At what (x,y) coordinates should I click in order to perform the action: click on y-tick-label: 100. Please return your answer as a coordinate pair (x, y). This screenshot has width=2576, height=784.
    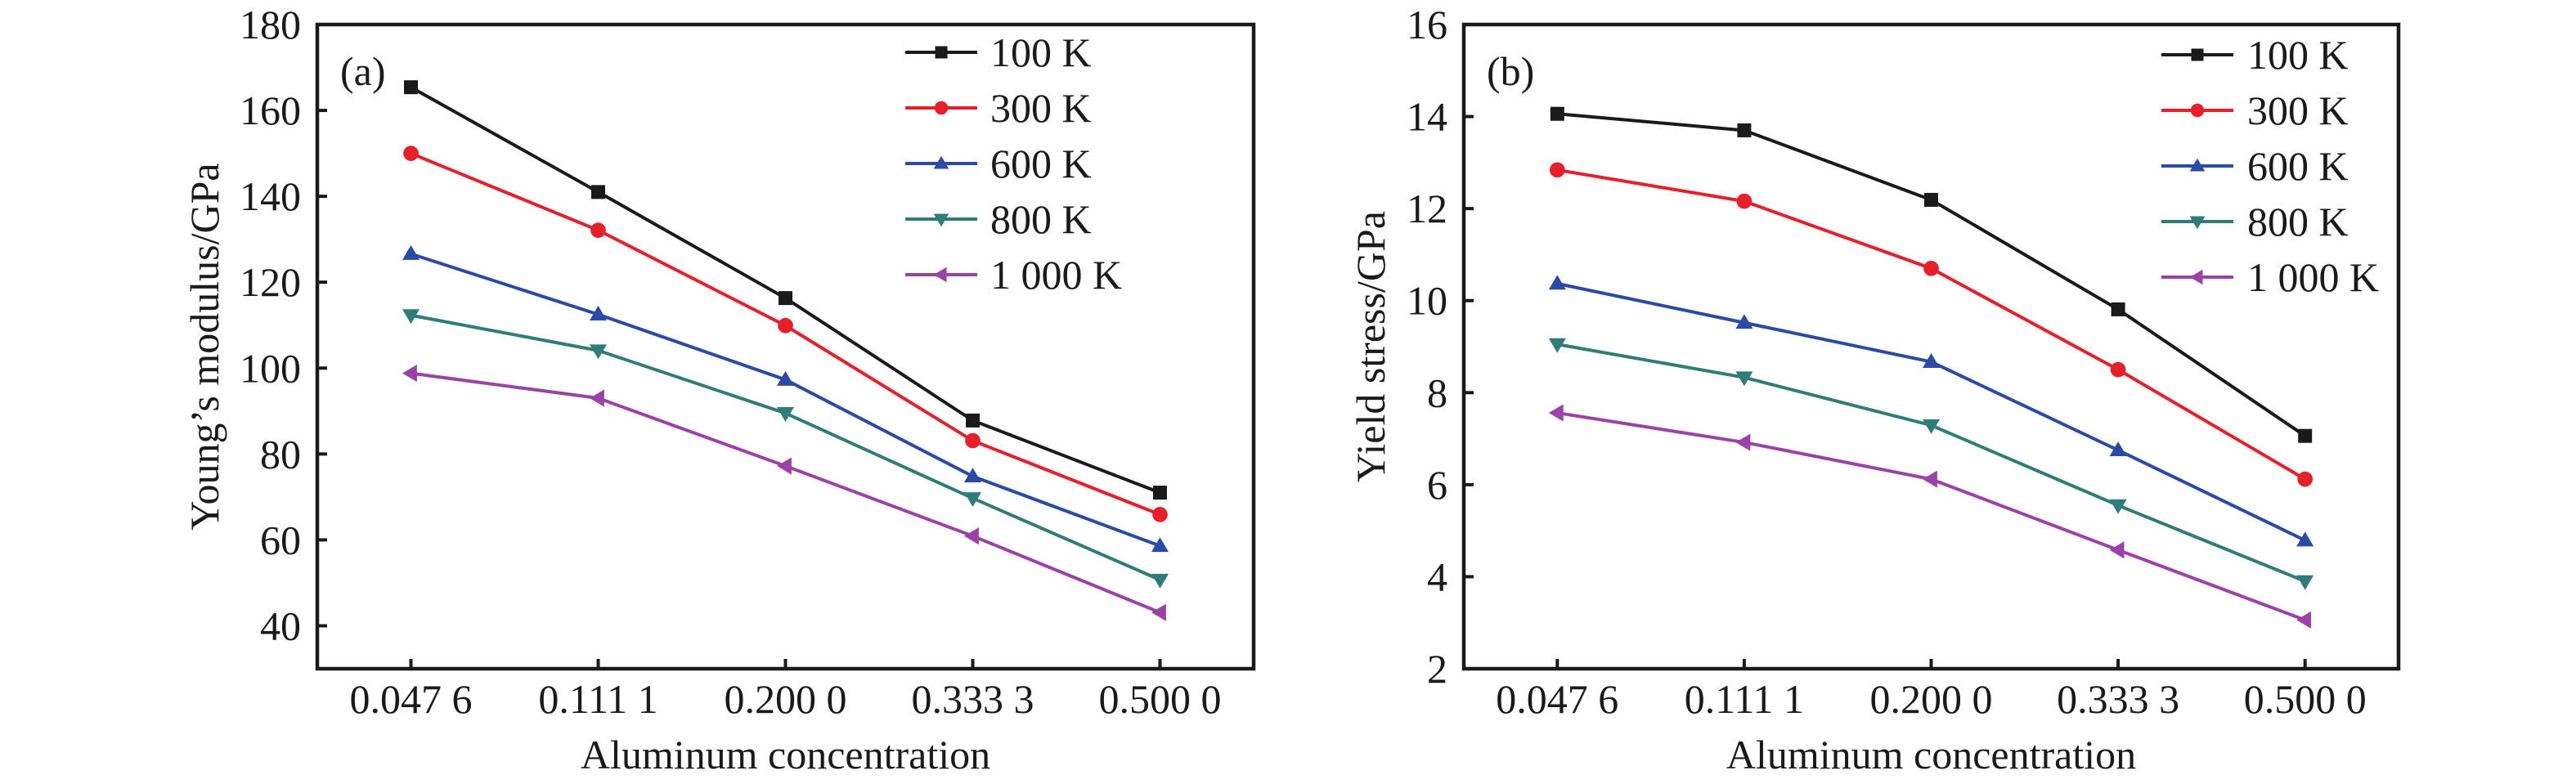
    Looking at the image, I should click on (270, 368).